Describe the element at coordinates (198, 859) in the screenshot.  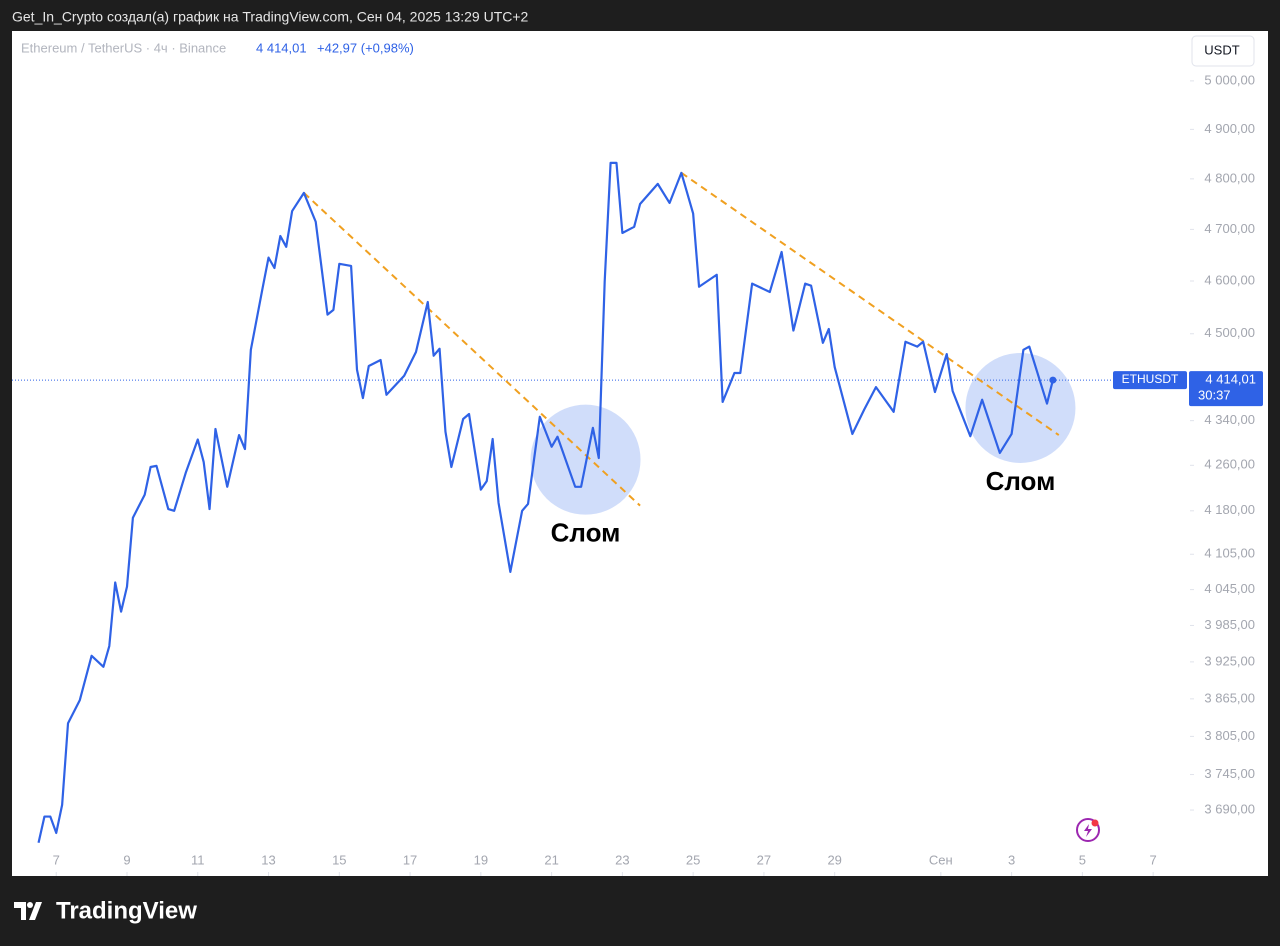
I see `x-tick-label: 11` at that location.